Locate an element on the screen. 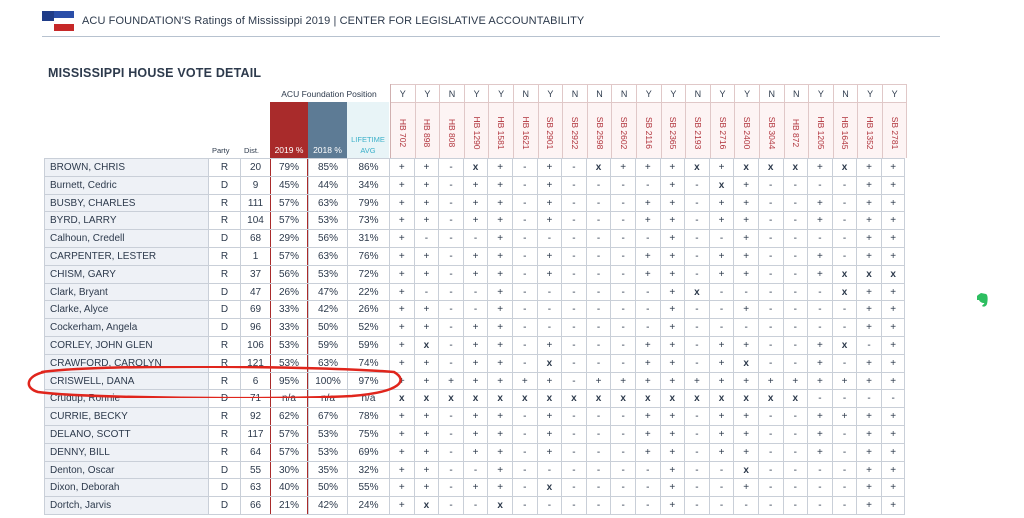 This screenshot has width=1024, height=518. score-2018-cell: 63% is located at coordinates (327, 363).